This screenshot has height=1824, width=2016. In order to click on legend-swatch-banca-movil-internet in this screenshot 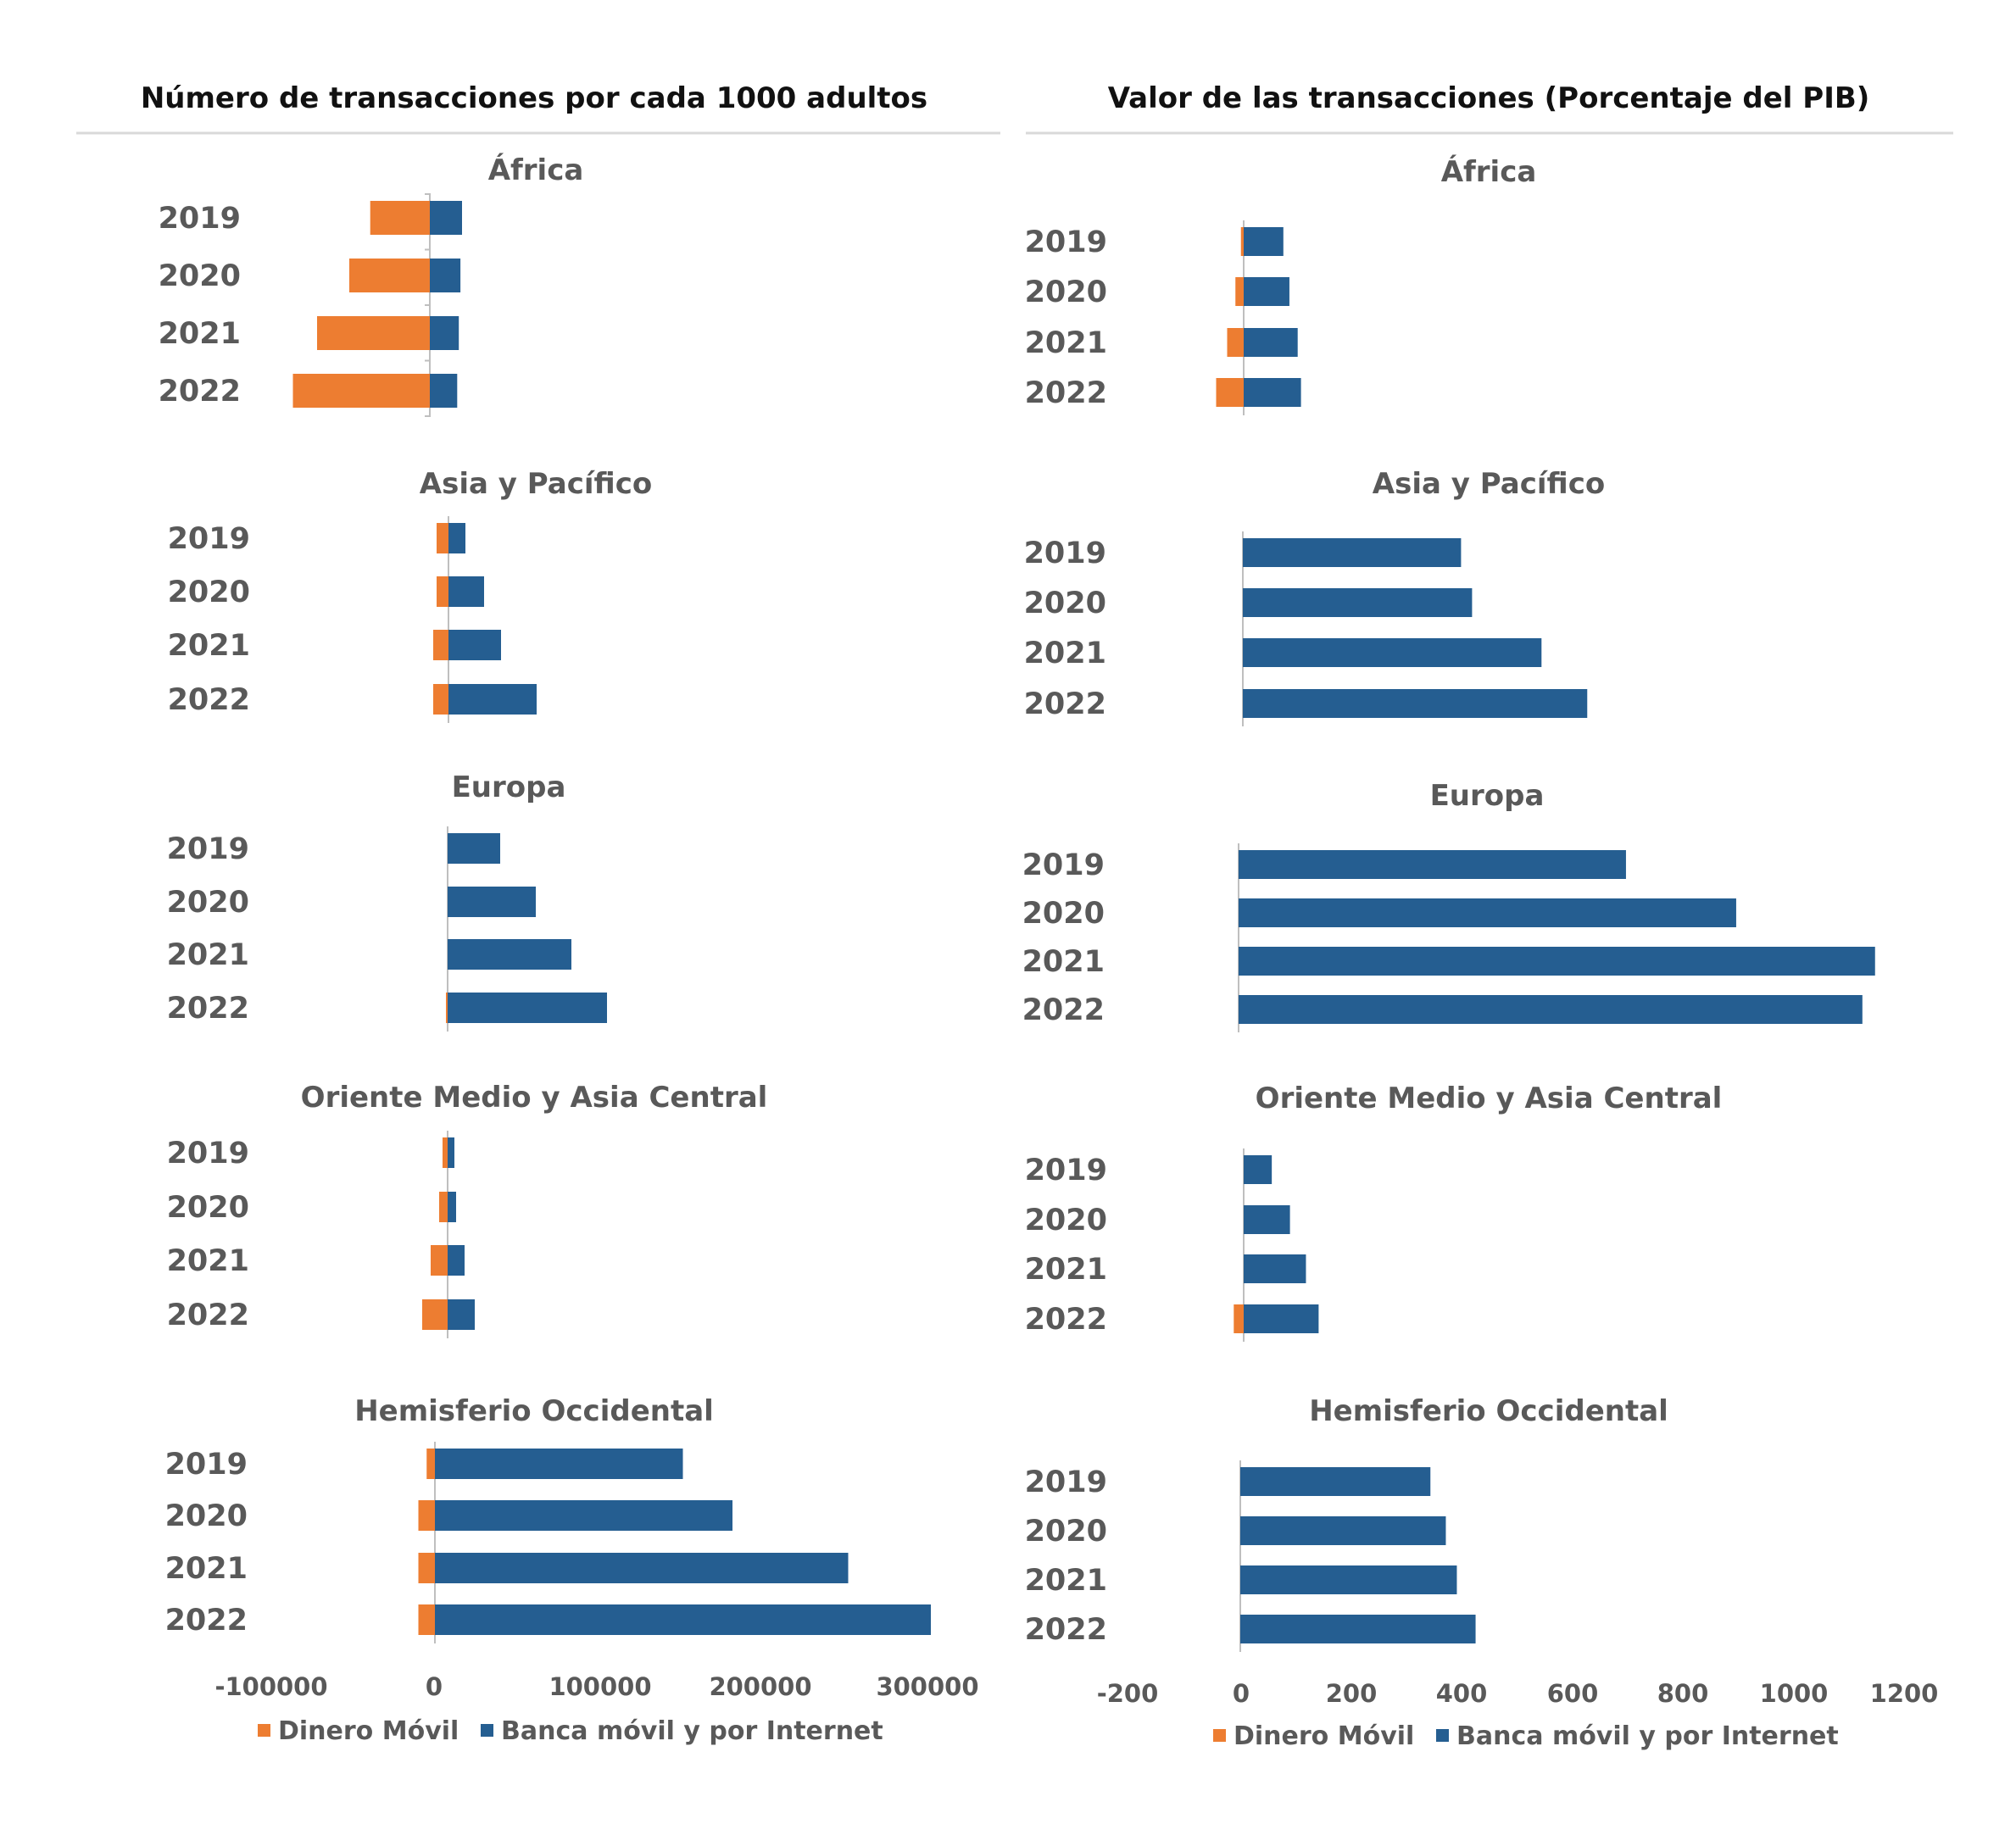, I will do `click(487, 1730)`.